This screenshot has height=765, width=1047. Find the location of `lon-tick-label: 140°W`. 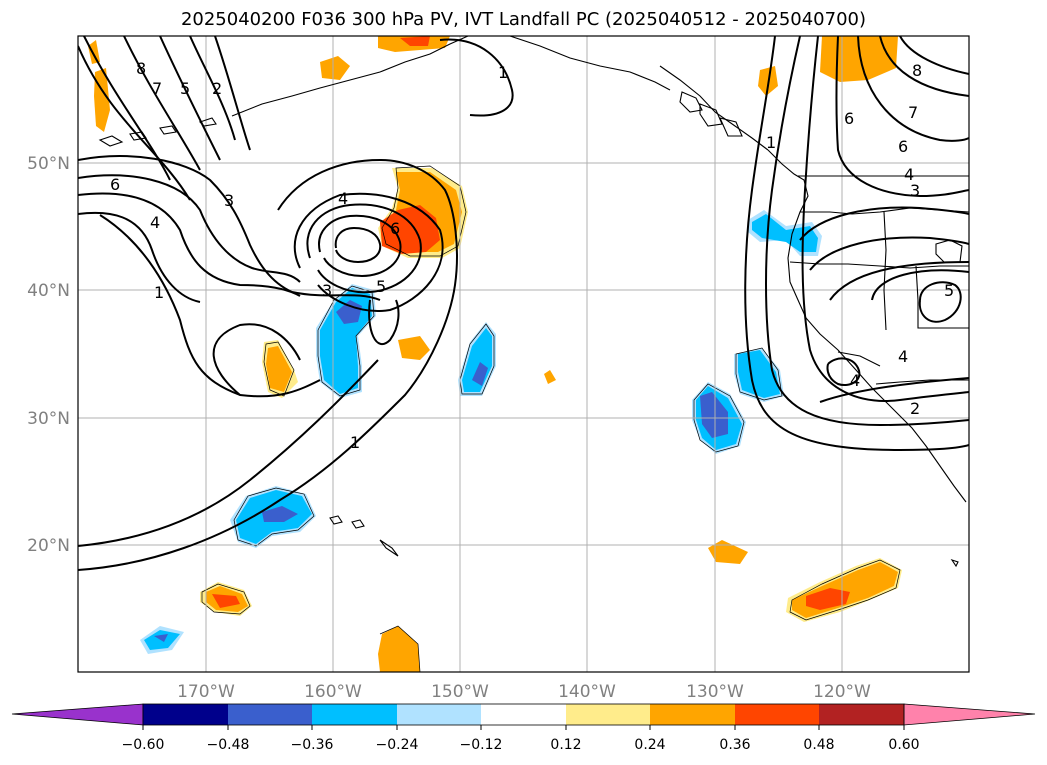

lon-tick-label: 140°W is located at coordinates (587, 692).